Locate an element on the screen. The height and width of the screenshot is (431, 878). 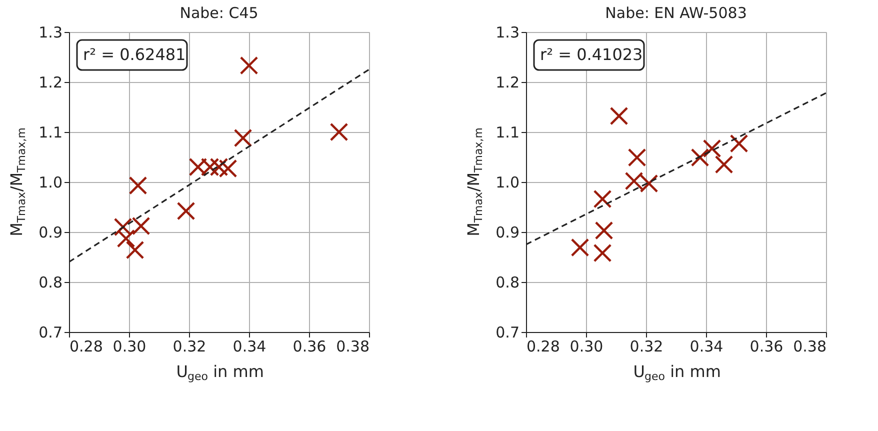
chart-title: Nabe: EN AW-5083 is located at coordinates (676, 13).